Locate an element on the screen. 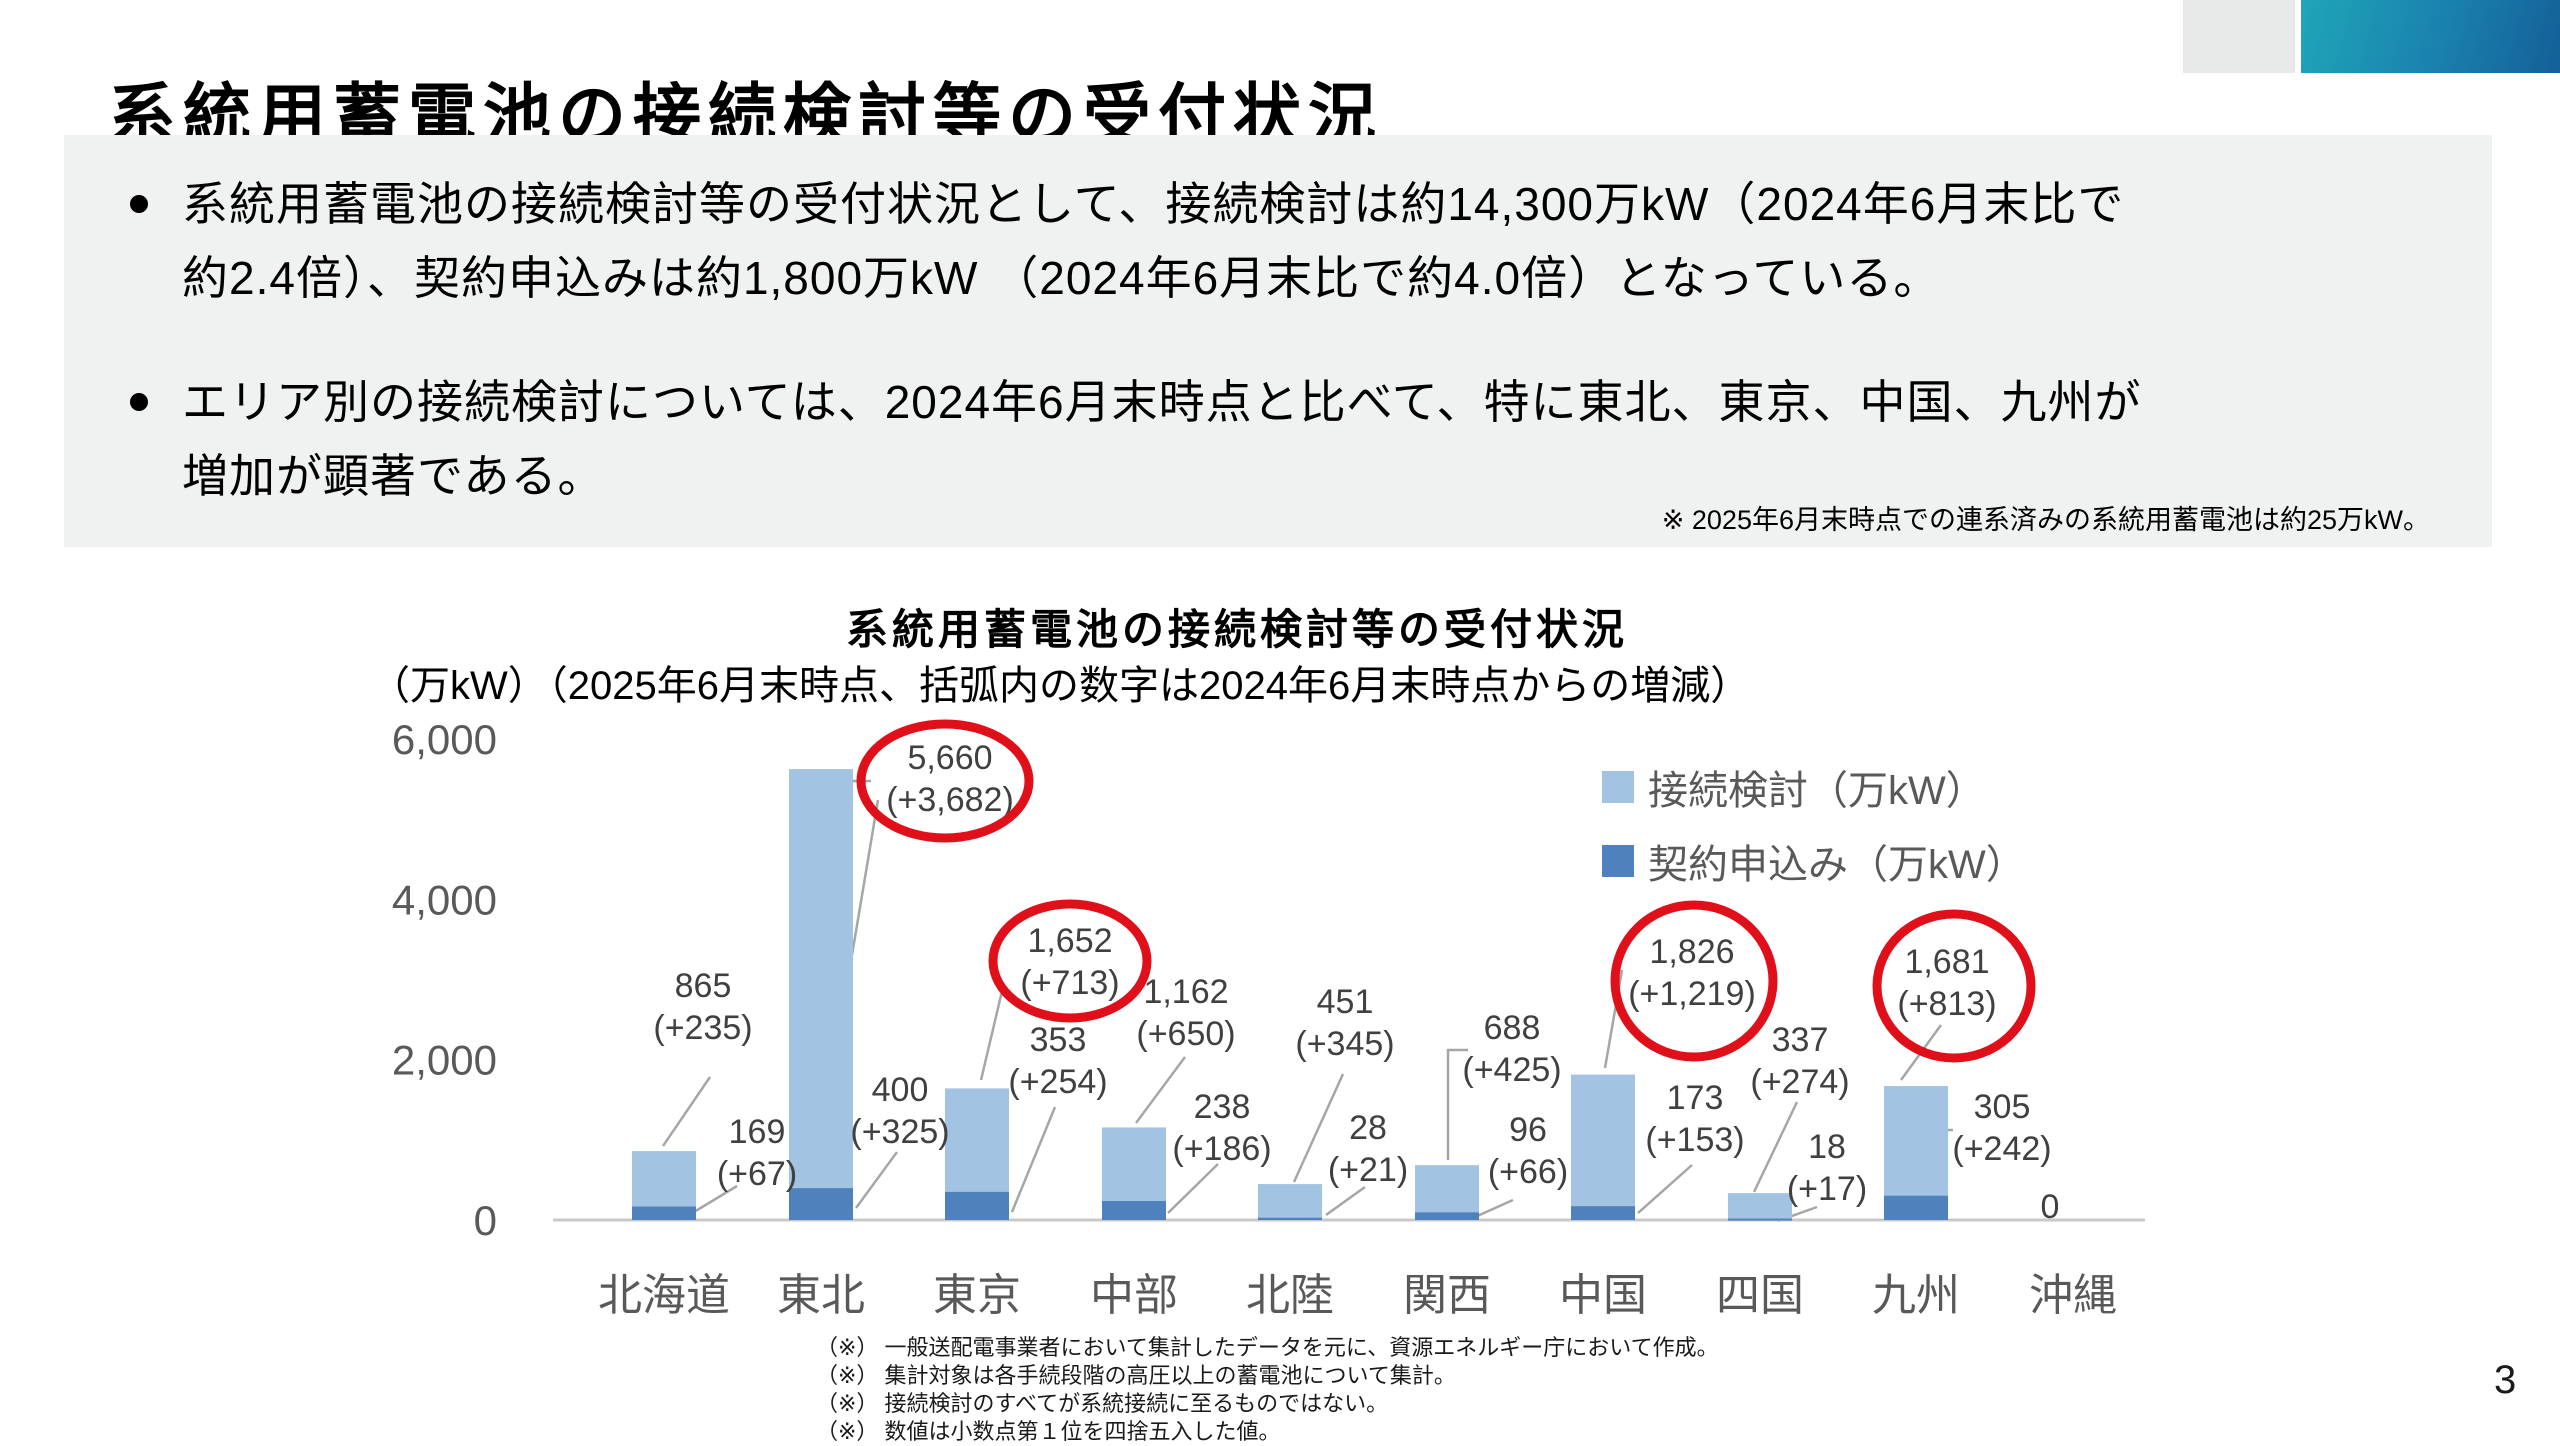 This screenshot has width=2560, height=1446. highlight-circle-東北 is located at coordinates (945, 781).